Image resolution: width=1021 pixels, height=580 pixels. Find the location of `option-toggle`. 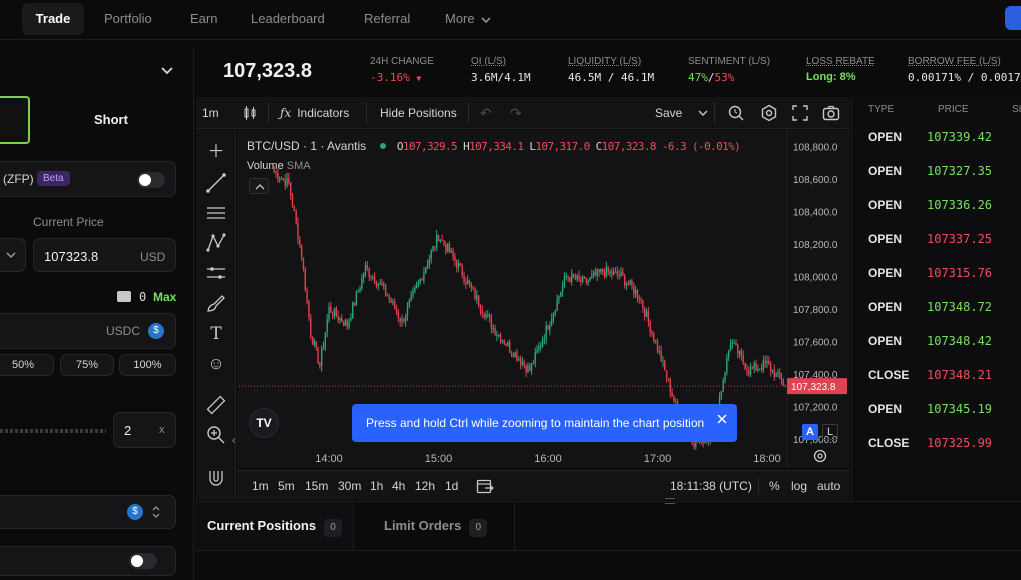

option-toggle is located at coordinates (143, 561).